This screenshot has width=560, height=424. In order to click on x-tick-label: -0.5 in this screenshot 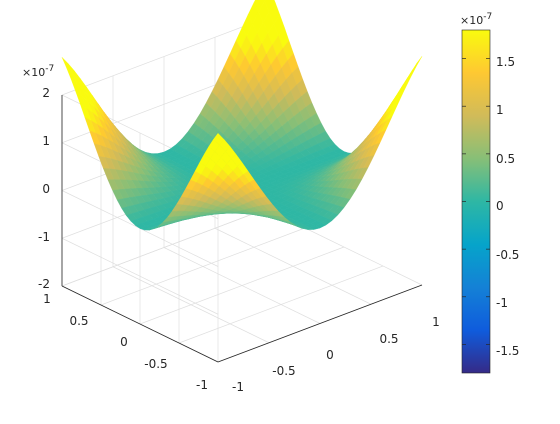, I will do `click(283, 371)`.